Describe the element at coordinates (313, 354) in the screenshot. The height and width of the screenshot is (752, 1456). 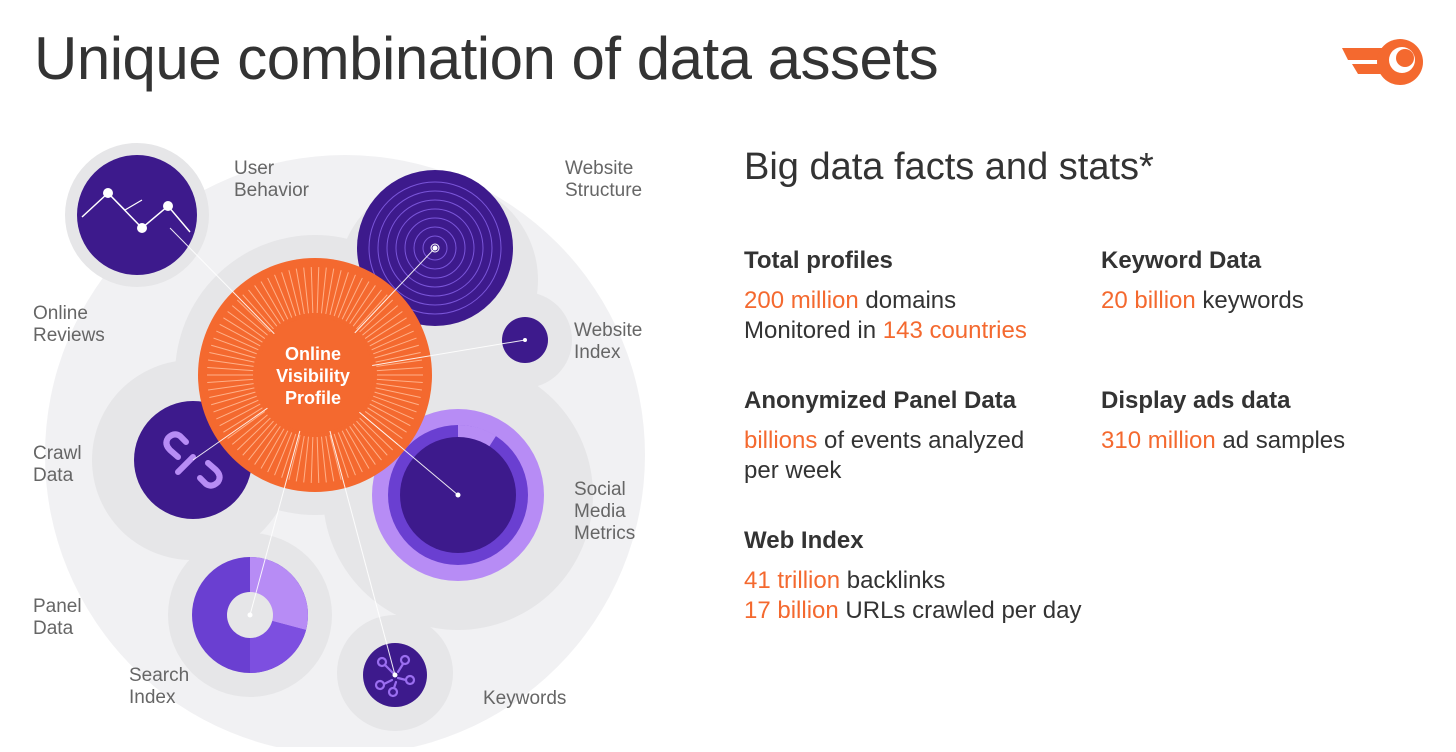
I see `center-label-line-1: Online` at that location.